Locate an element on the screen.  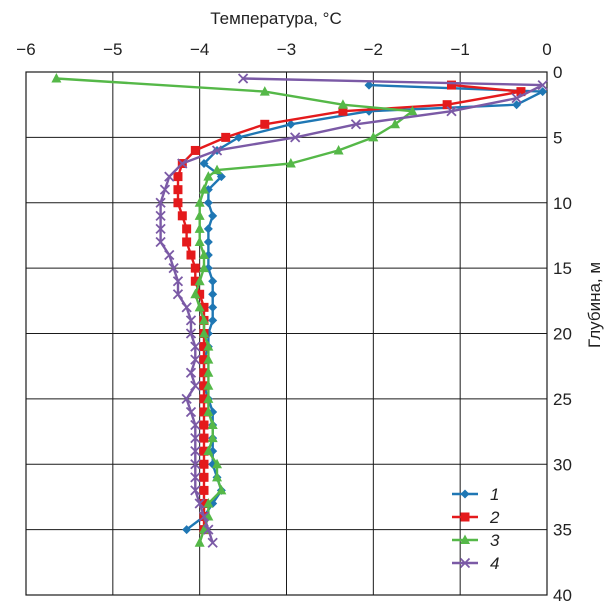
x-tick-label: 0 is located at coordinates (546, 49).